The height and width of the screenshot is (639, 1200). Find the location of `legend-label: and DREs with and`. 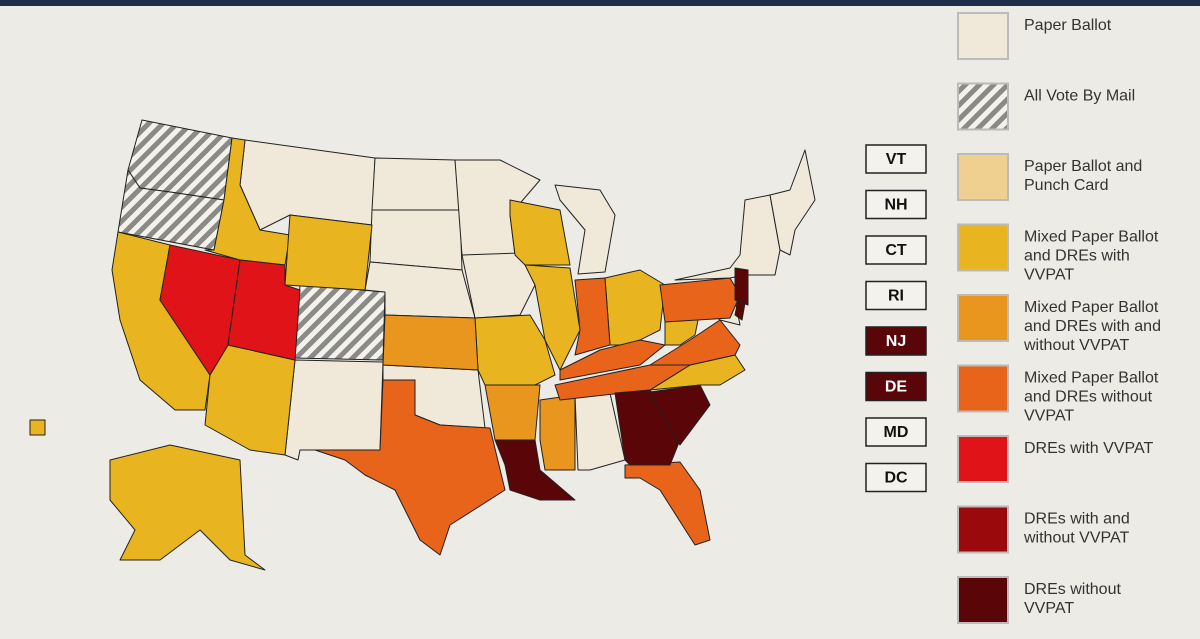

legend-label: and DREs with and is located at coordinates (1092, 326).